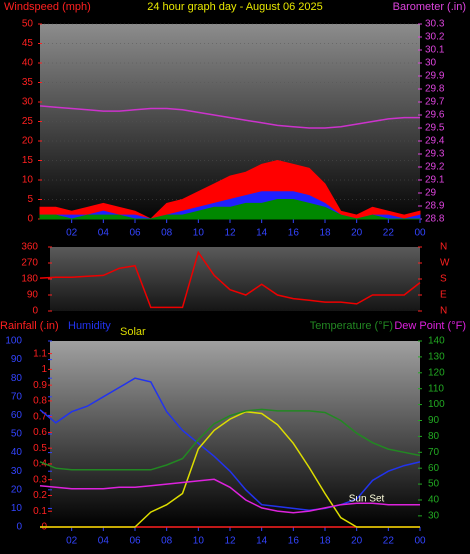 Image resolution: width=470 pixels, height=554 pixels. Describe the element at coordinates (17, 396) in the screenshot. I see `y-tick-label: 70` at that location.